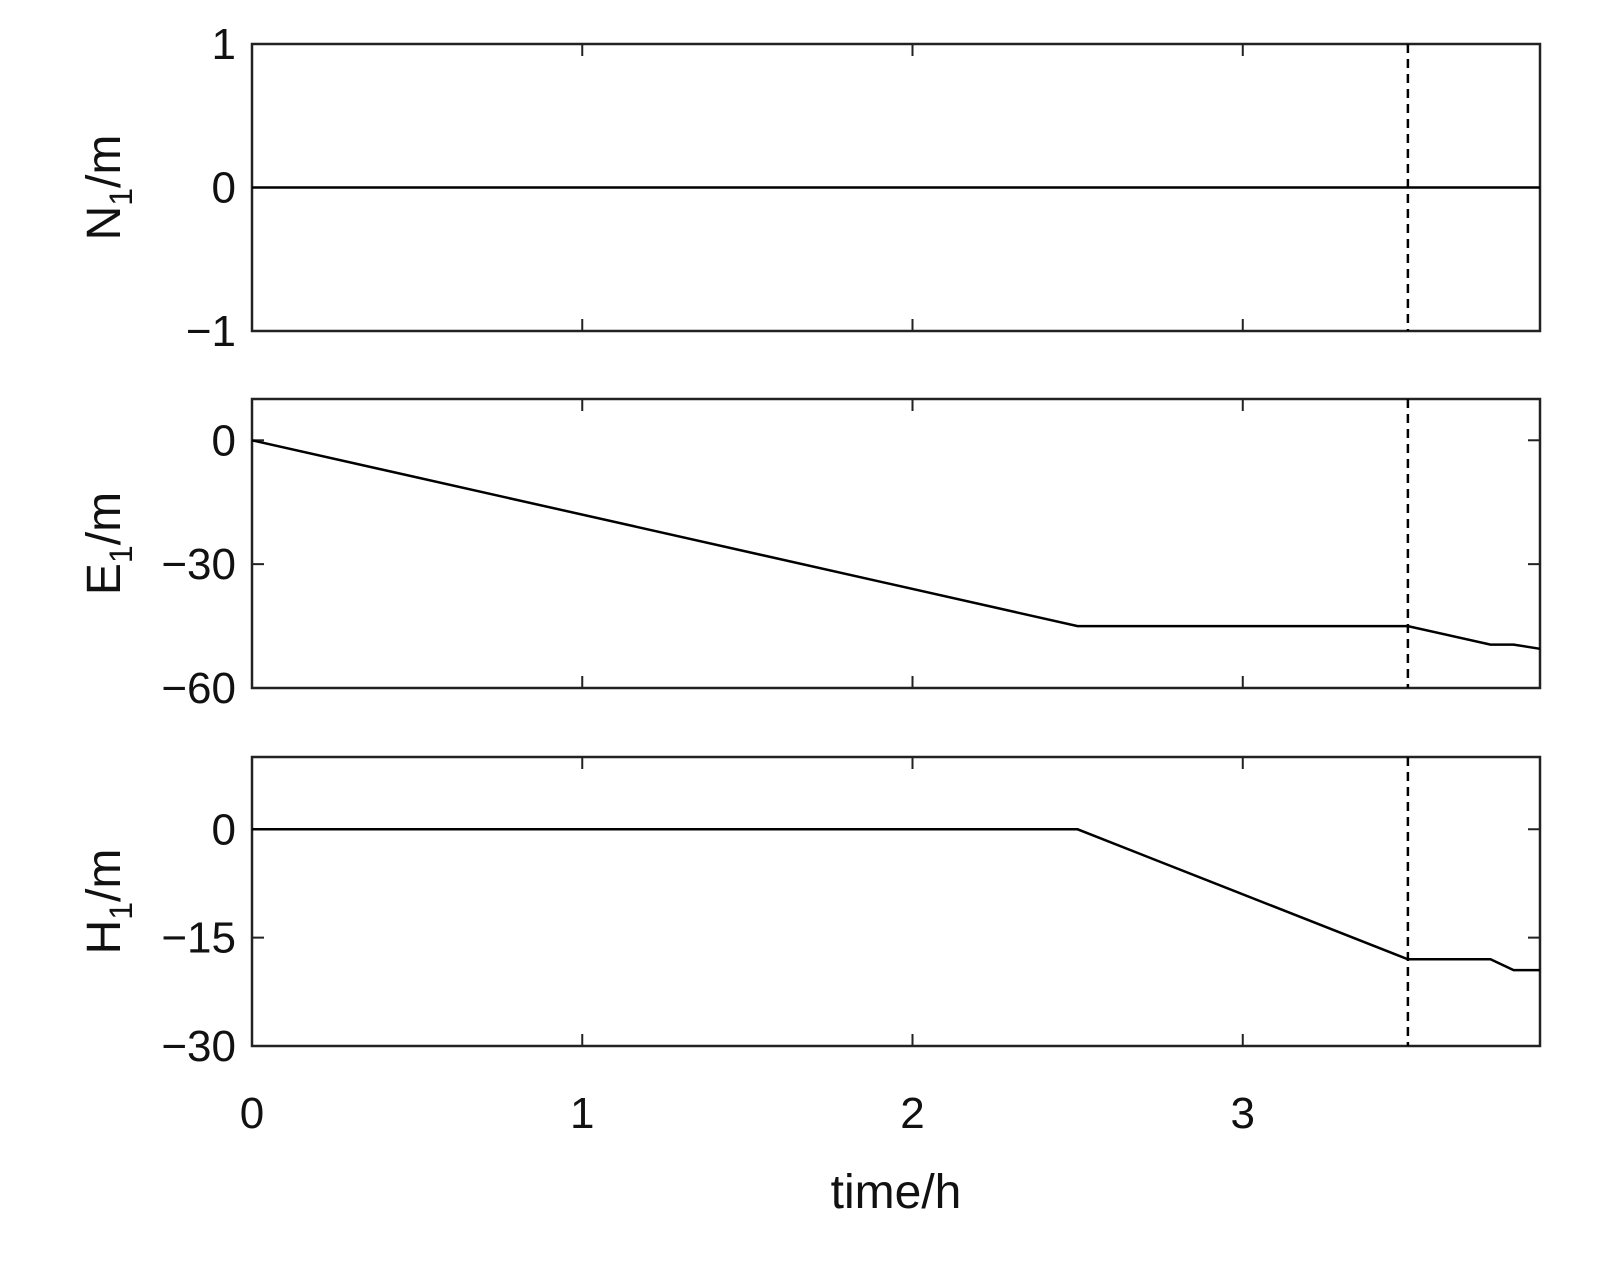 The height and width of the screenshot is (1269, 1604). What do you see at coordinates (582, 1113) in the screenshot?
I see `x-tick-label: 1` at bounding box center [582, 1113].